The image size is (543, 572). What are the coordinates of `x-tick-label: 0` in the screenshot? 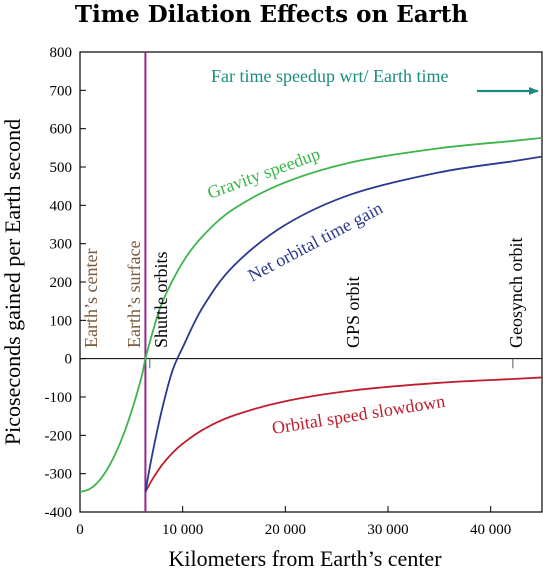 It's located at (80, 530).